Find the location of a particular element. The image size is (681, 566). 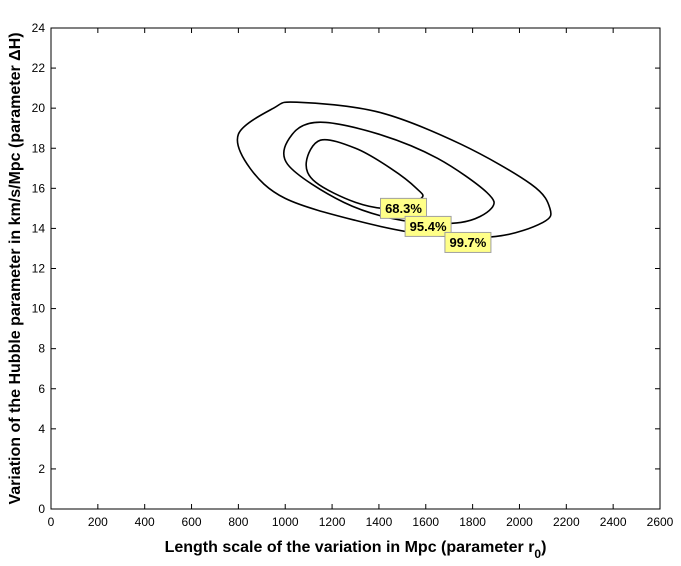

y-tick-label: 22 is located at coordinates (39, 68).